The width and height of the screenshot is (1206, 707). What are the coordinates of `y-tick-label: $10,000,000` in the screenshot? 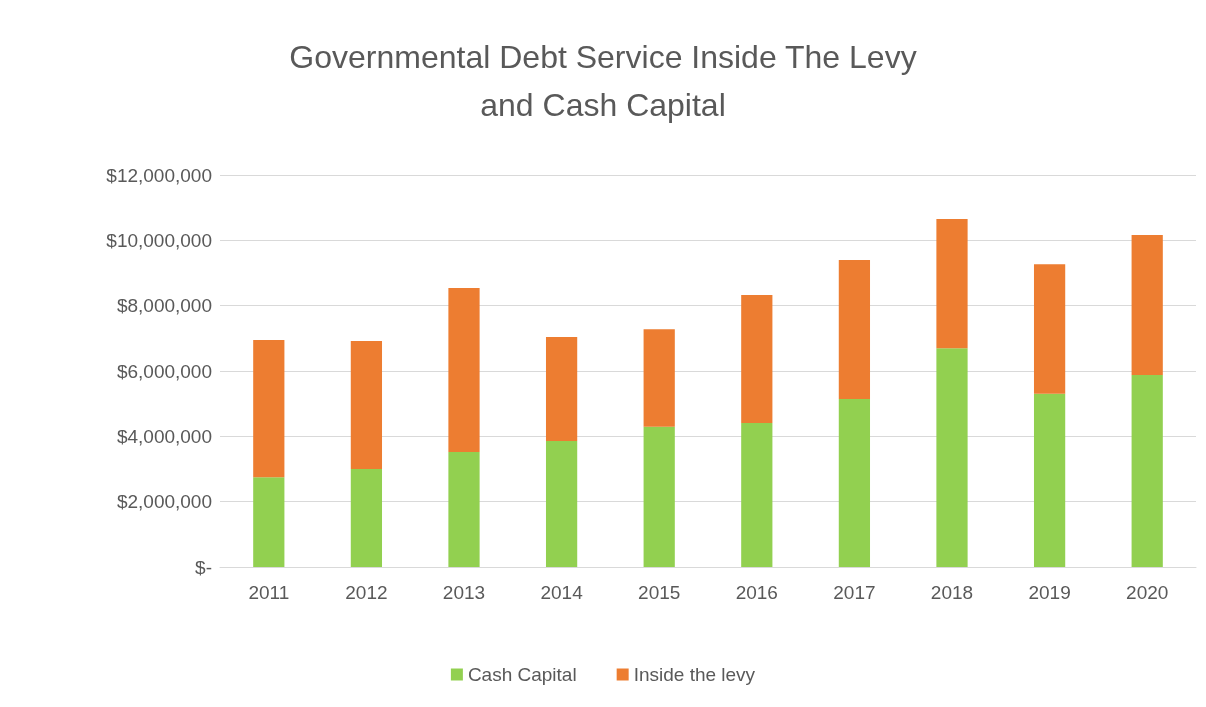 It's located at (159, 240).